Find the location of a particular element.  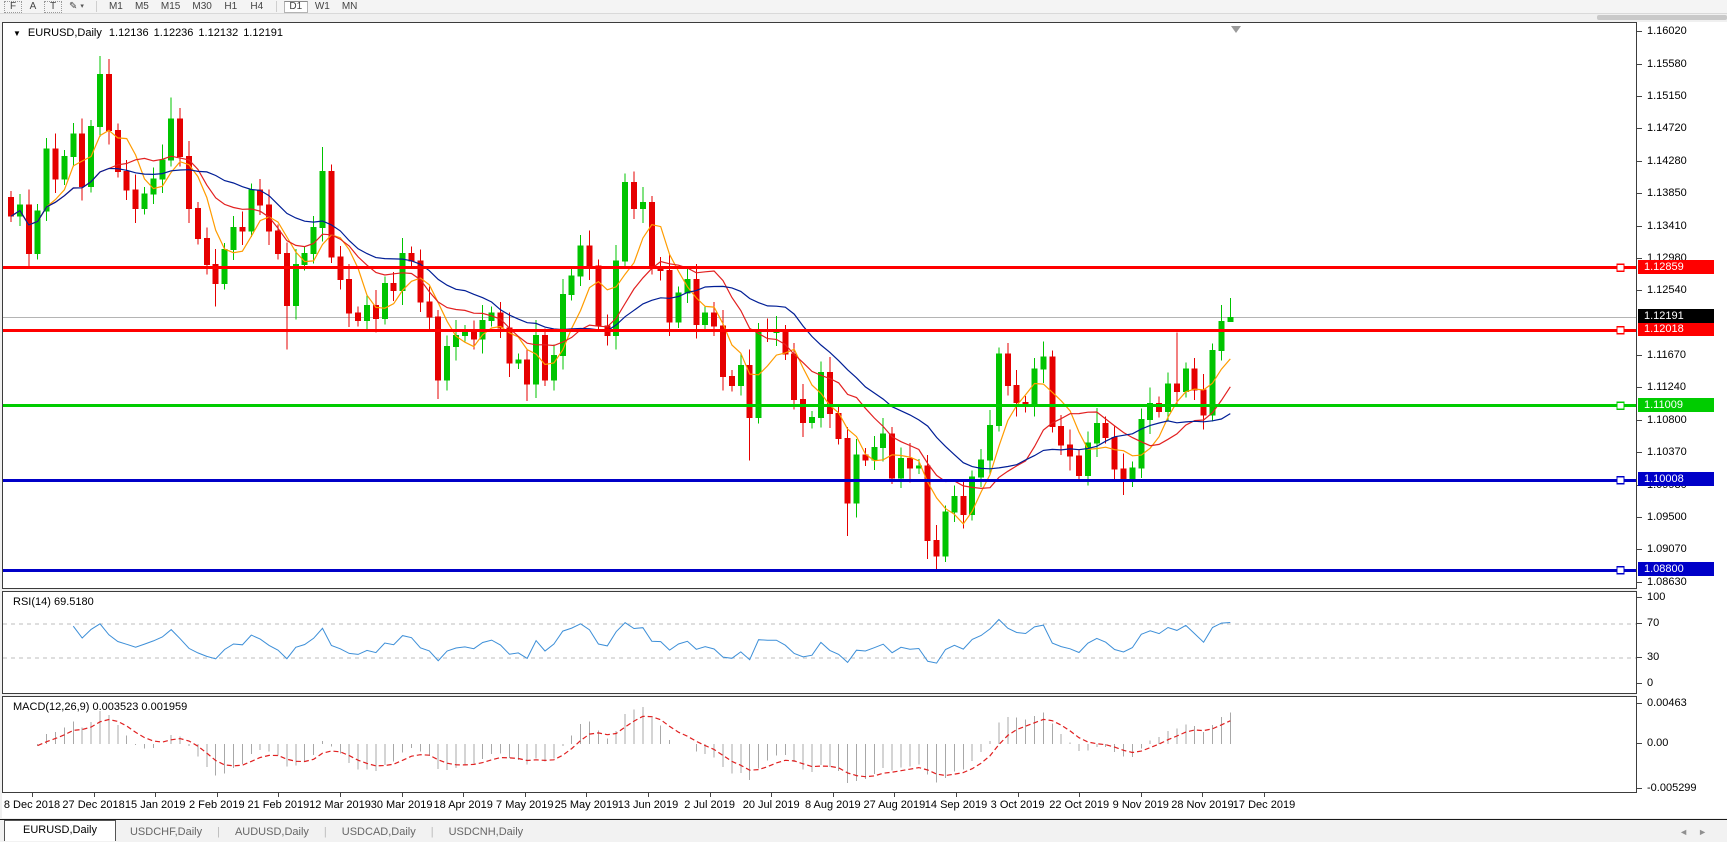

timeframe-button-M1: M1 is located at coordinates (115, 6).